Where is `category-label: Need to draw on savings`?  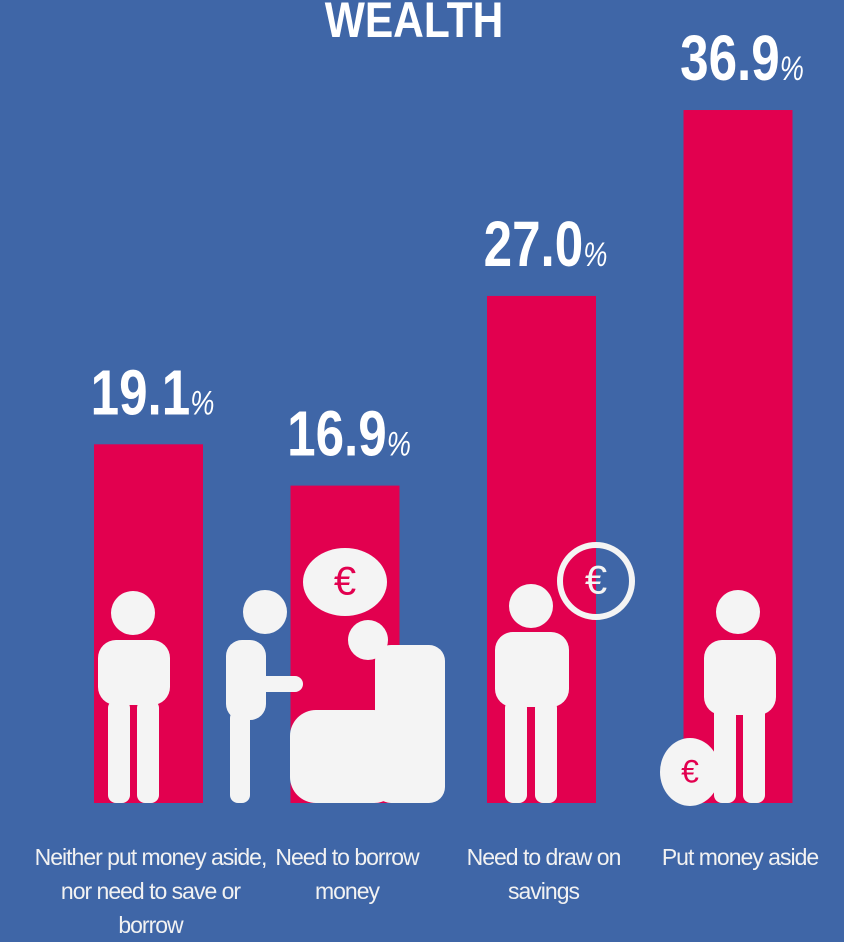 category-label: Need to draw on savings is located at coordinates (544, 874).